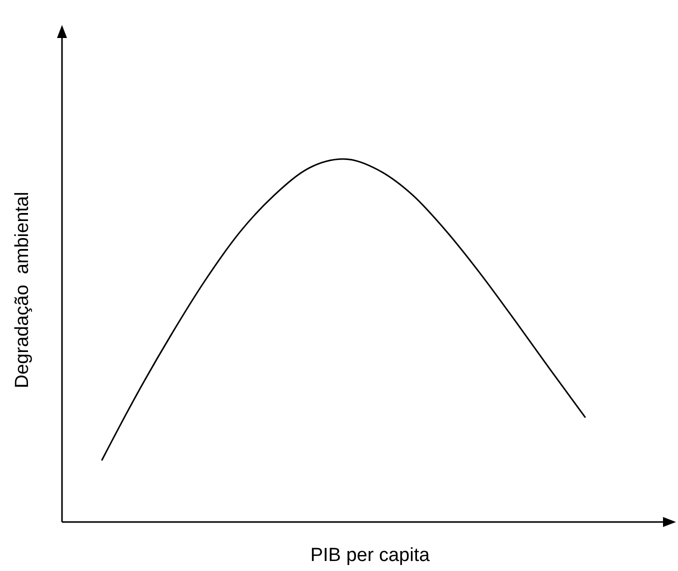 Image resolution: width=678 pixels, height=571 pixels. I want to click on y-axis-title: Degradação ambiental, so click(22, 290).